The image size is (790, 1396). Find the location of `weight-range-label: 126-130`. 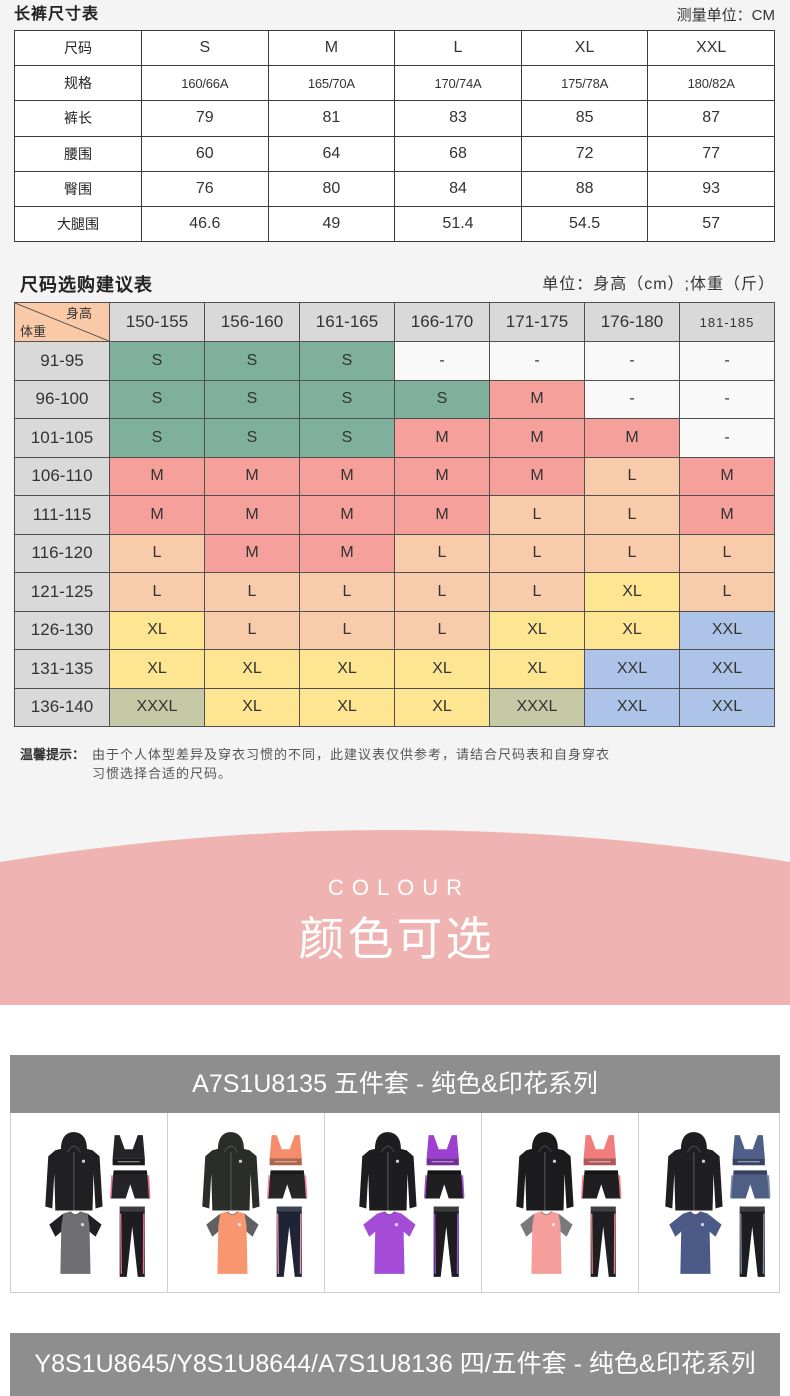

weight-range-label: 126-130 is located at coordinates (62, 630).